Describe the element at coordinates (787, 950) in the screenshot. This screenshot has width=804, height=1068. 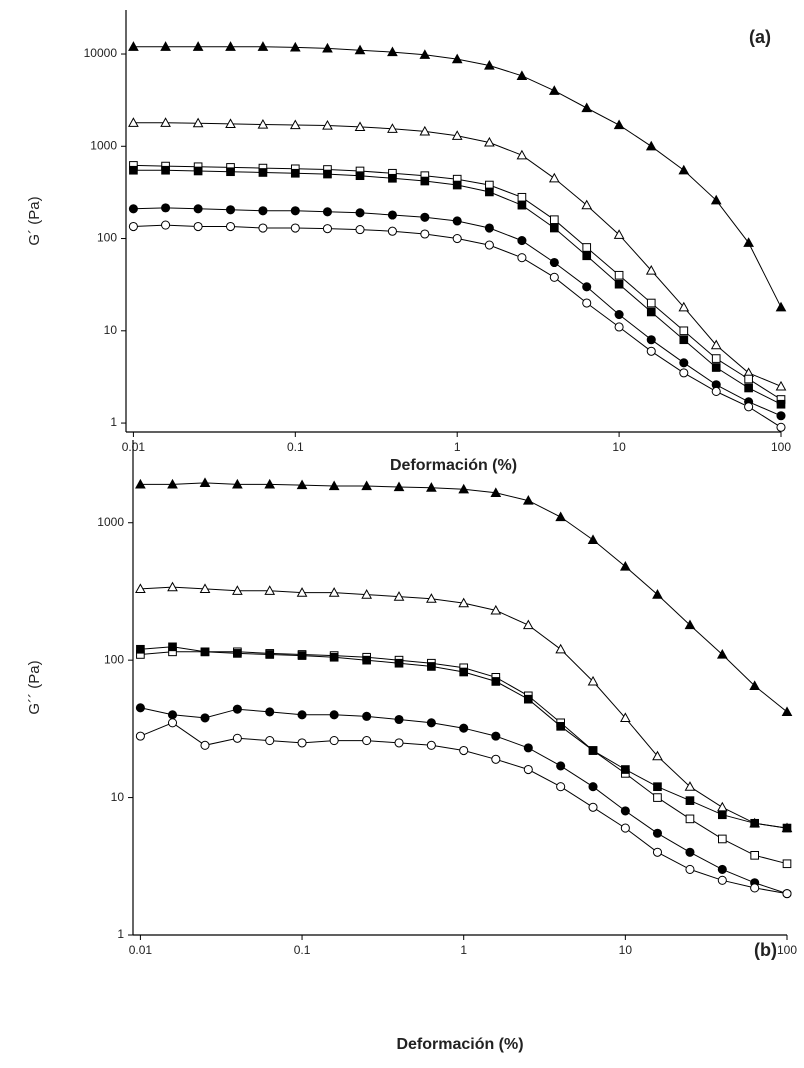
I see `x-tick-label: 100` at that location.